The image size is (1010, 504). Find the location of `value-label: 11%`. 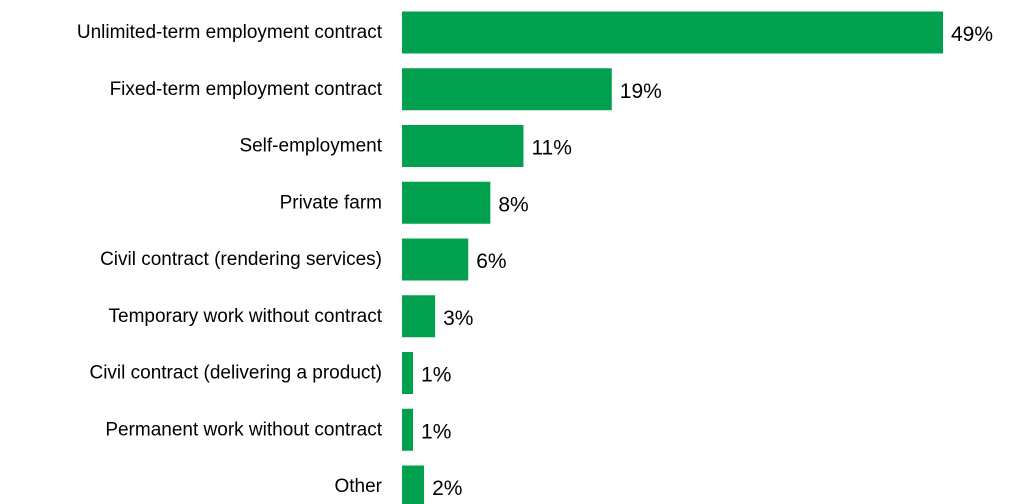

value-label: 11% is located at coordinates (551, 148).